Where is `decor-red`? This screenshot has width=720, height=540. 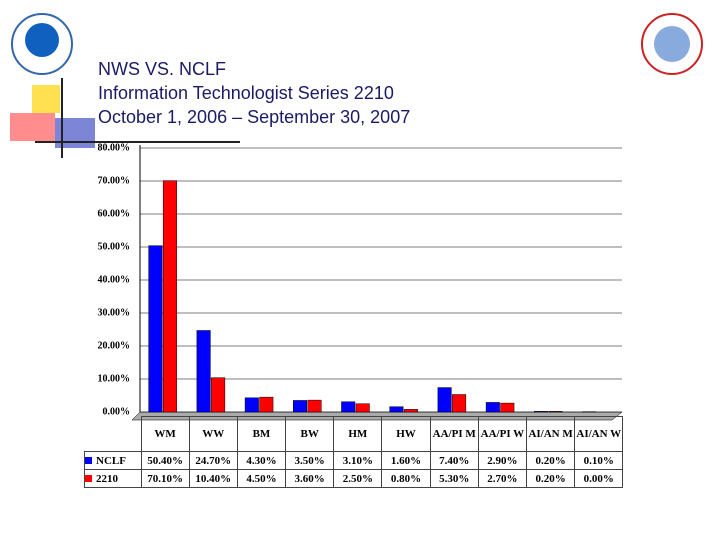 decor-red is located at coordinates (32, 127).